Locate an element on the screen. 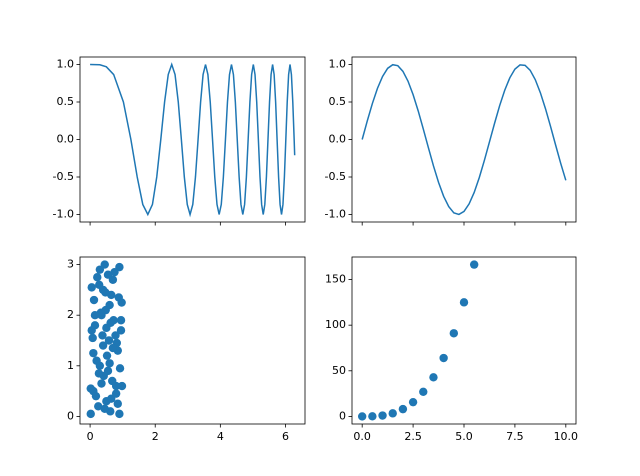 This screenshot has height=476, width=640. x-tick-label: 4 is located at coordinates (220, 436).